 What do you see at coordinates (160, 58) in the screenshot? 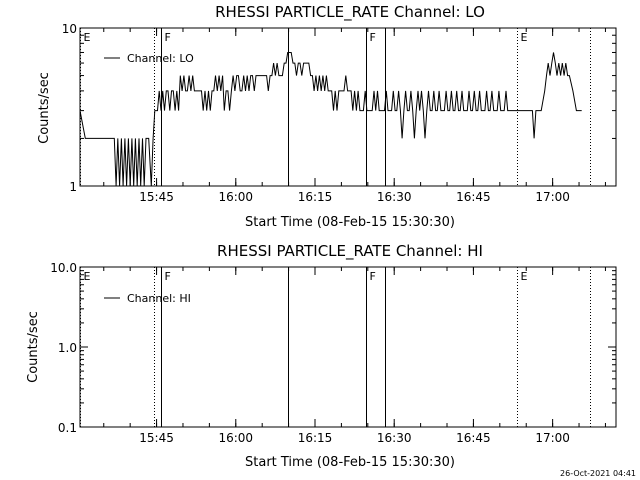
I see `lo-legend-label: Channel: LO` at bounding box center [160, 58].